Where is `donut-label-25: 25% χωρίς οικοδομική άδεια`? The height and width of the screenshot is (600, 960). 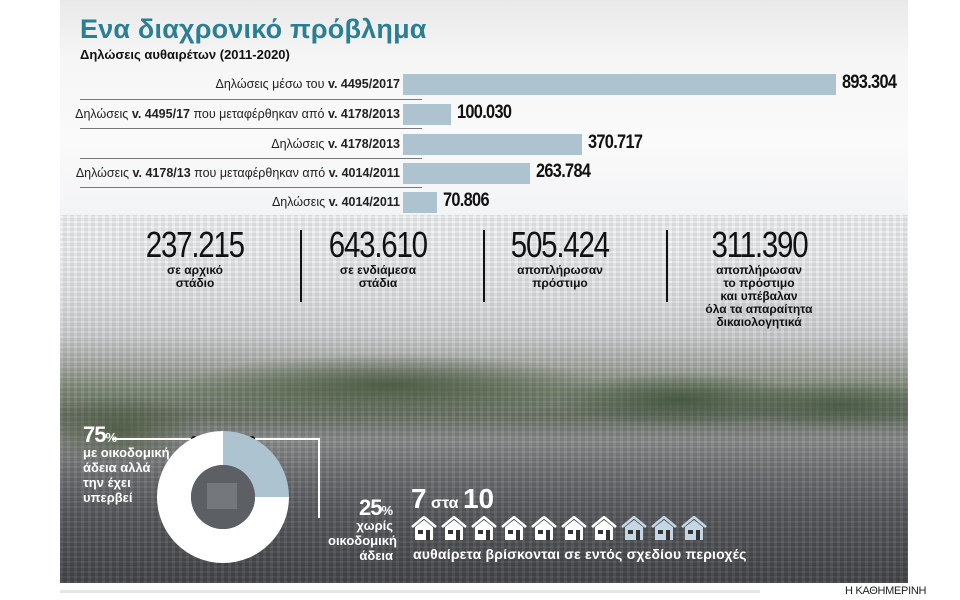 donut-label-25: 25% χωρίς οικοδομική άδεια is located at coordinates (362, 529).